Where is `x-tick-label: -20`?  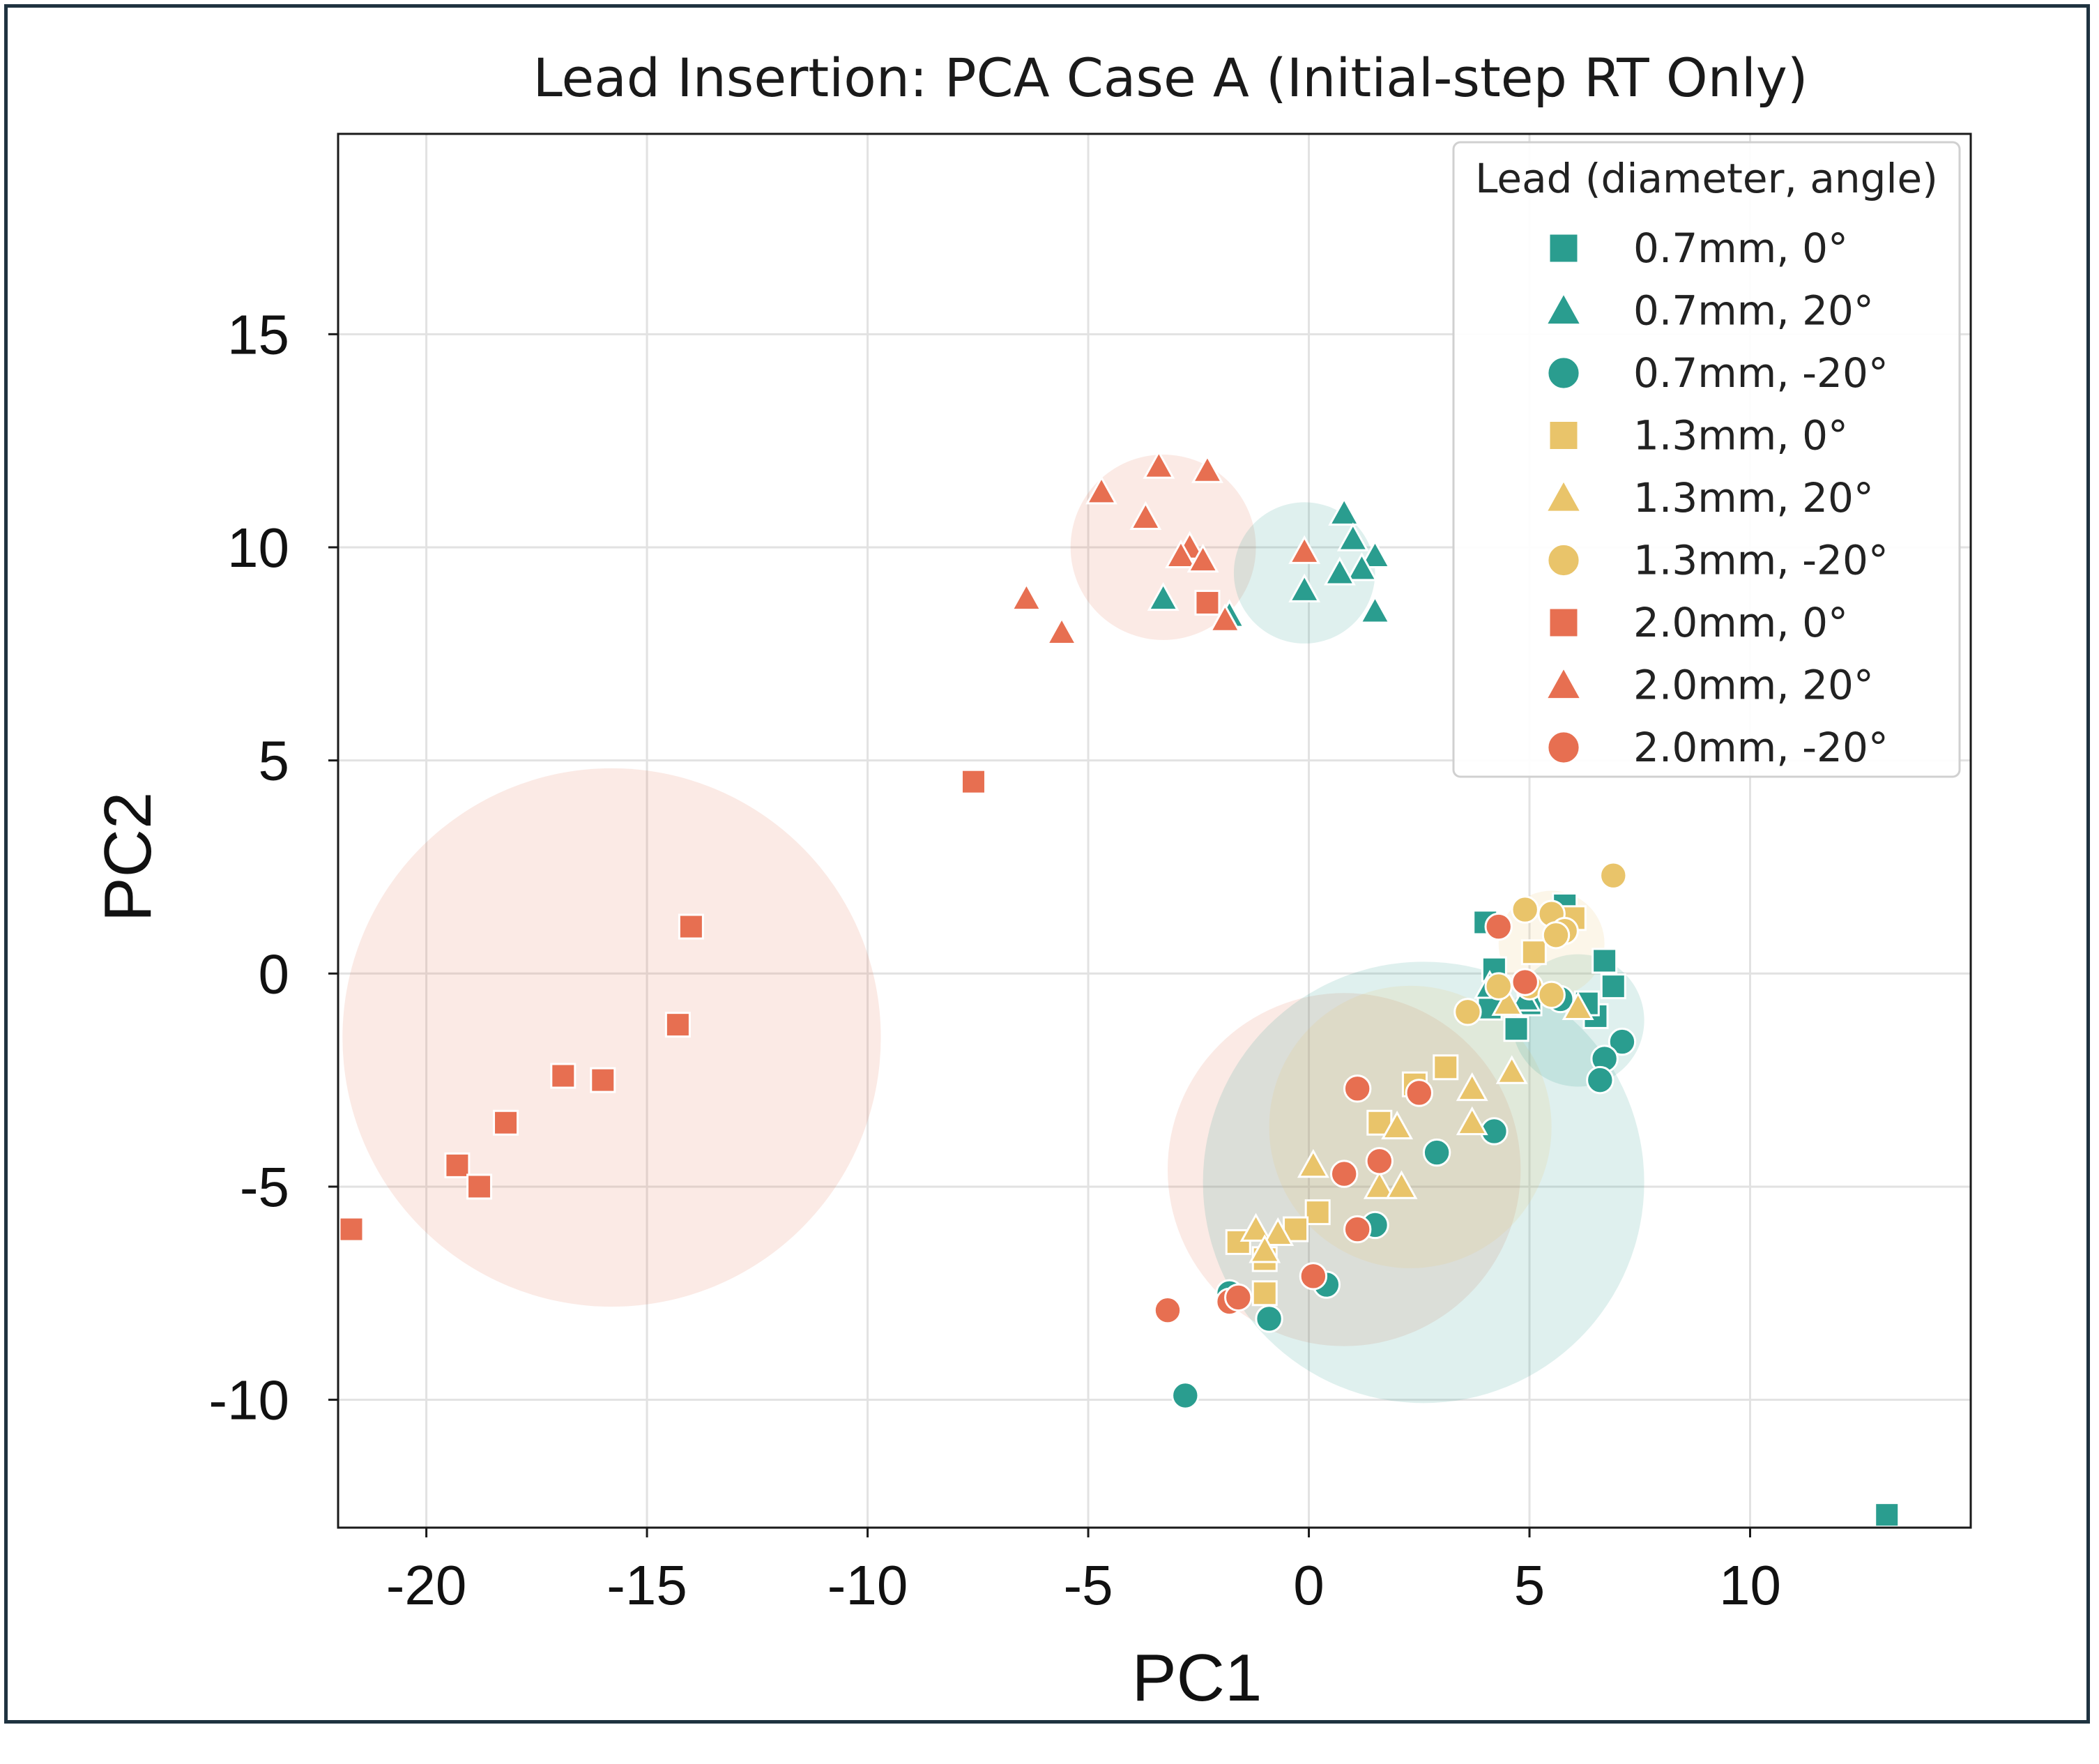
x-tick-label: -20 is located at coordinates (427, 1585).